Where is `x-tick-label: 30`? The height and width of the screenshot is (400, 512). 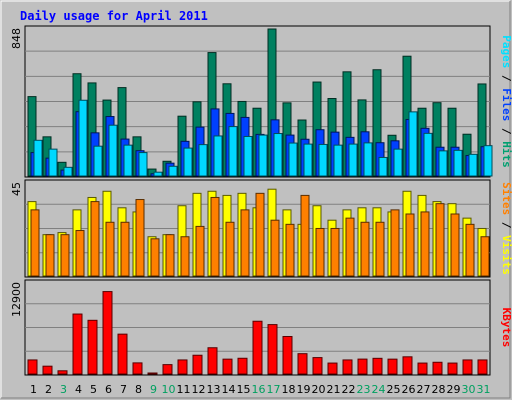
x-tick-label: 30 is located at coordinates (469, 389).